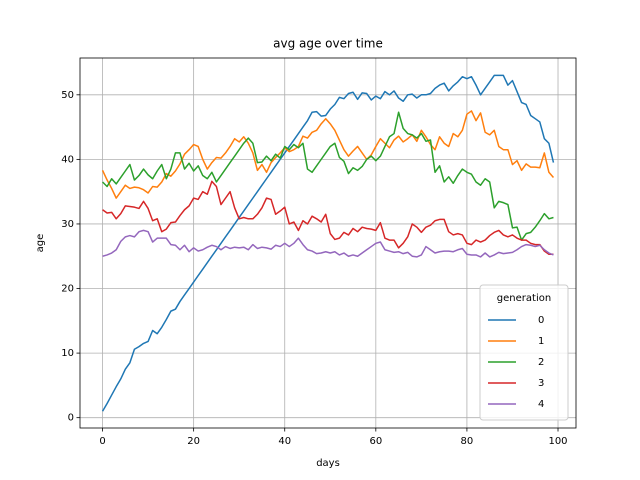 The image size is (640, 480). Describe the element at coordinates (375, 441) in the screenshot. I see `x-tick-label: 60` at that location.